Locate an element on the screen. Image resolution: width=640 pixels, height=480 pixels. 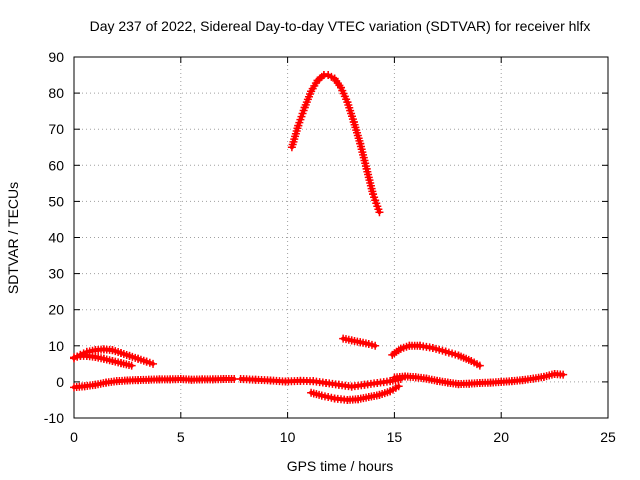
series-arc-dip is located at coordinates (355, 393).